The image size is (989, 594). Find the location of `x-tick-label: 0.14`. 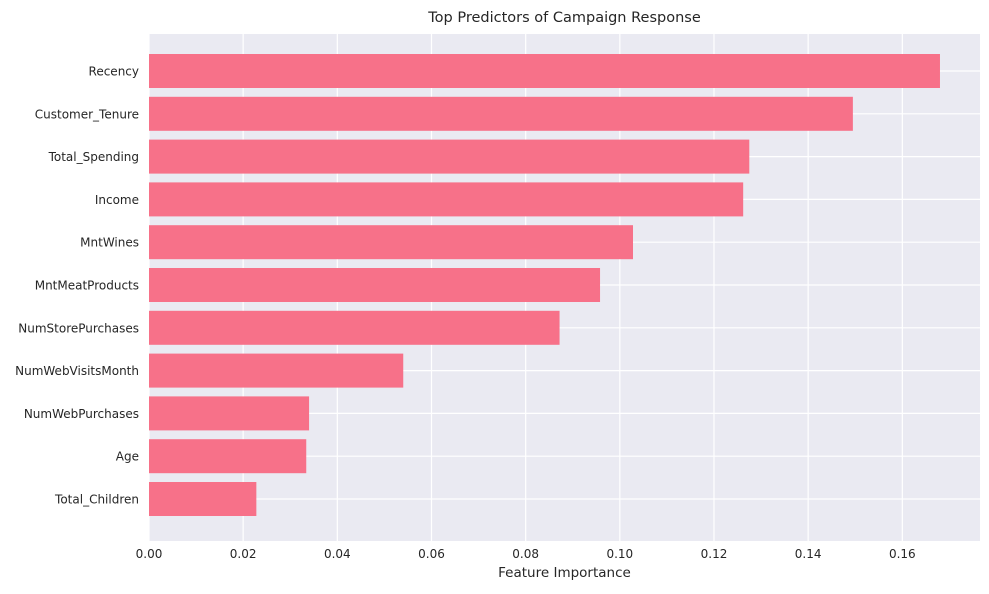

x-tick-label: 0.14 is located at coordinates (808, 554).